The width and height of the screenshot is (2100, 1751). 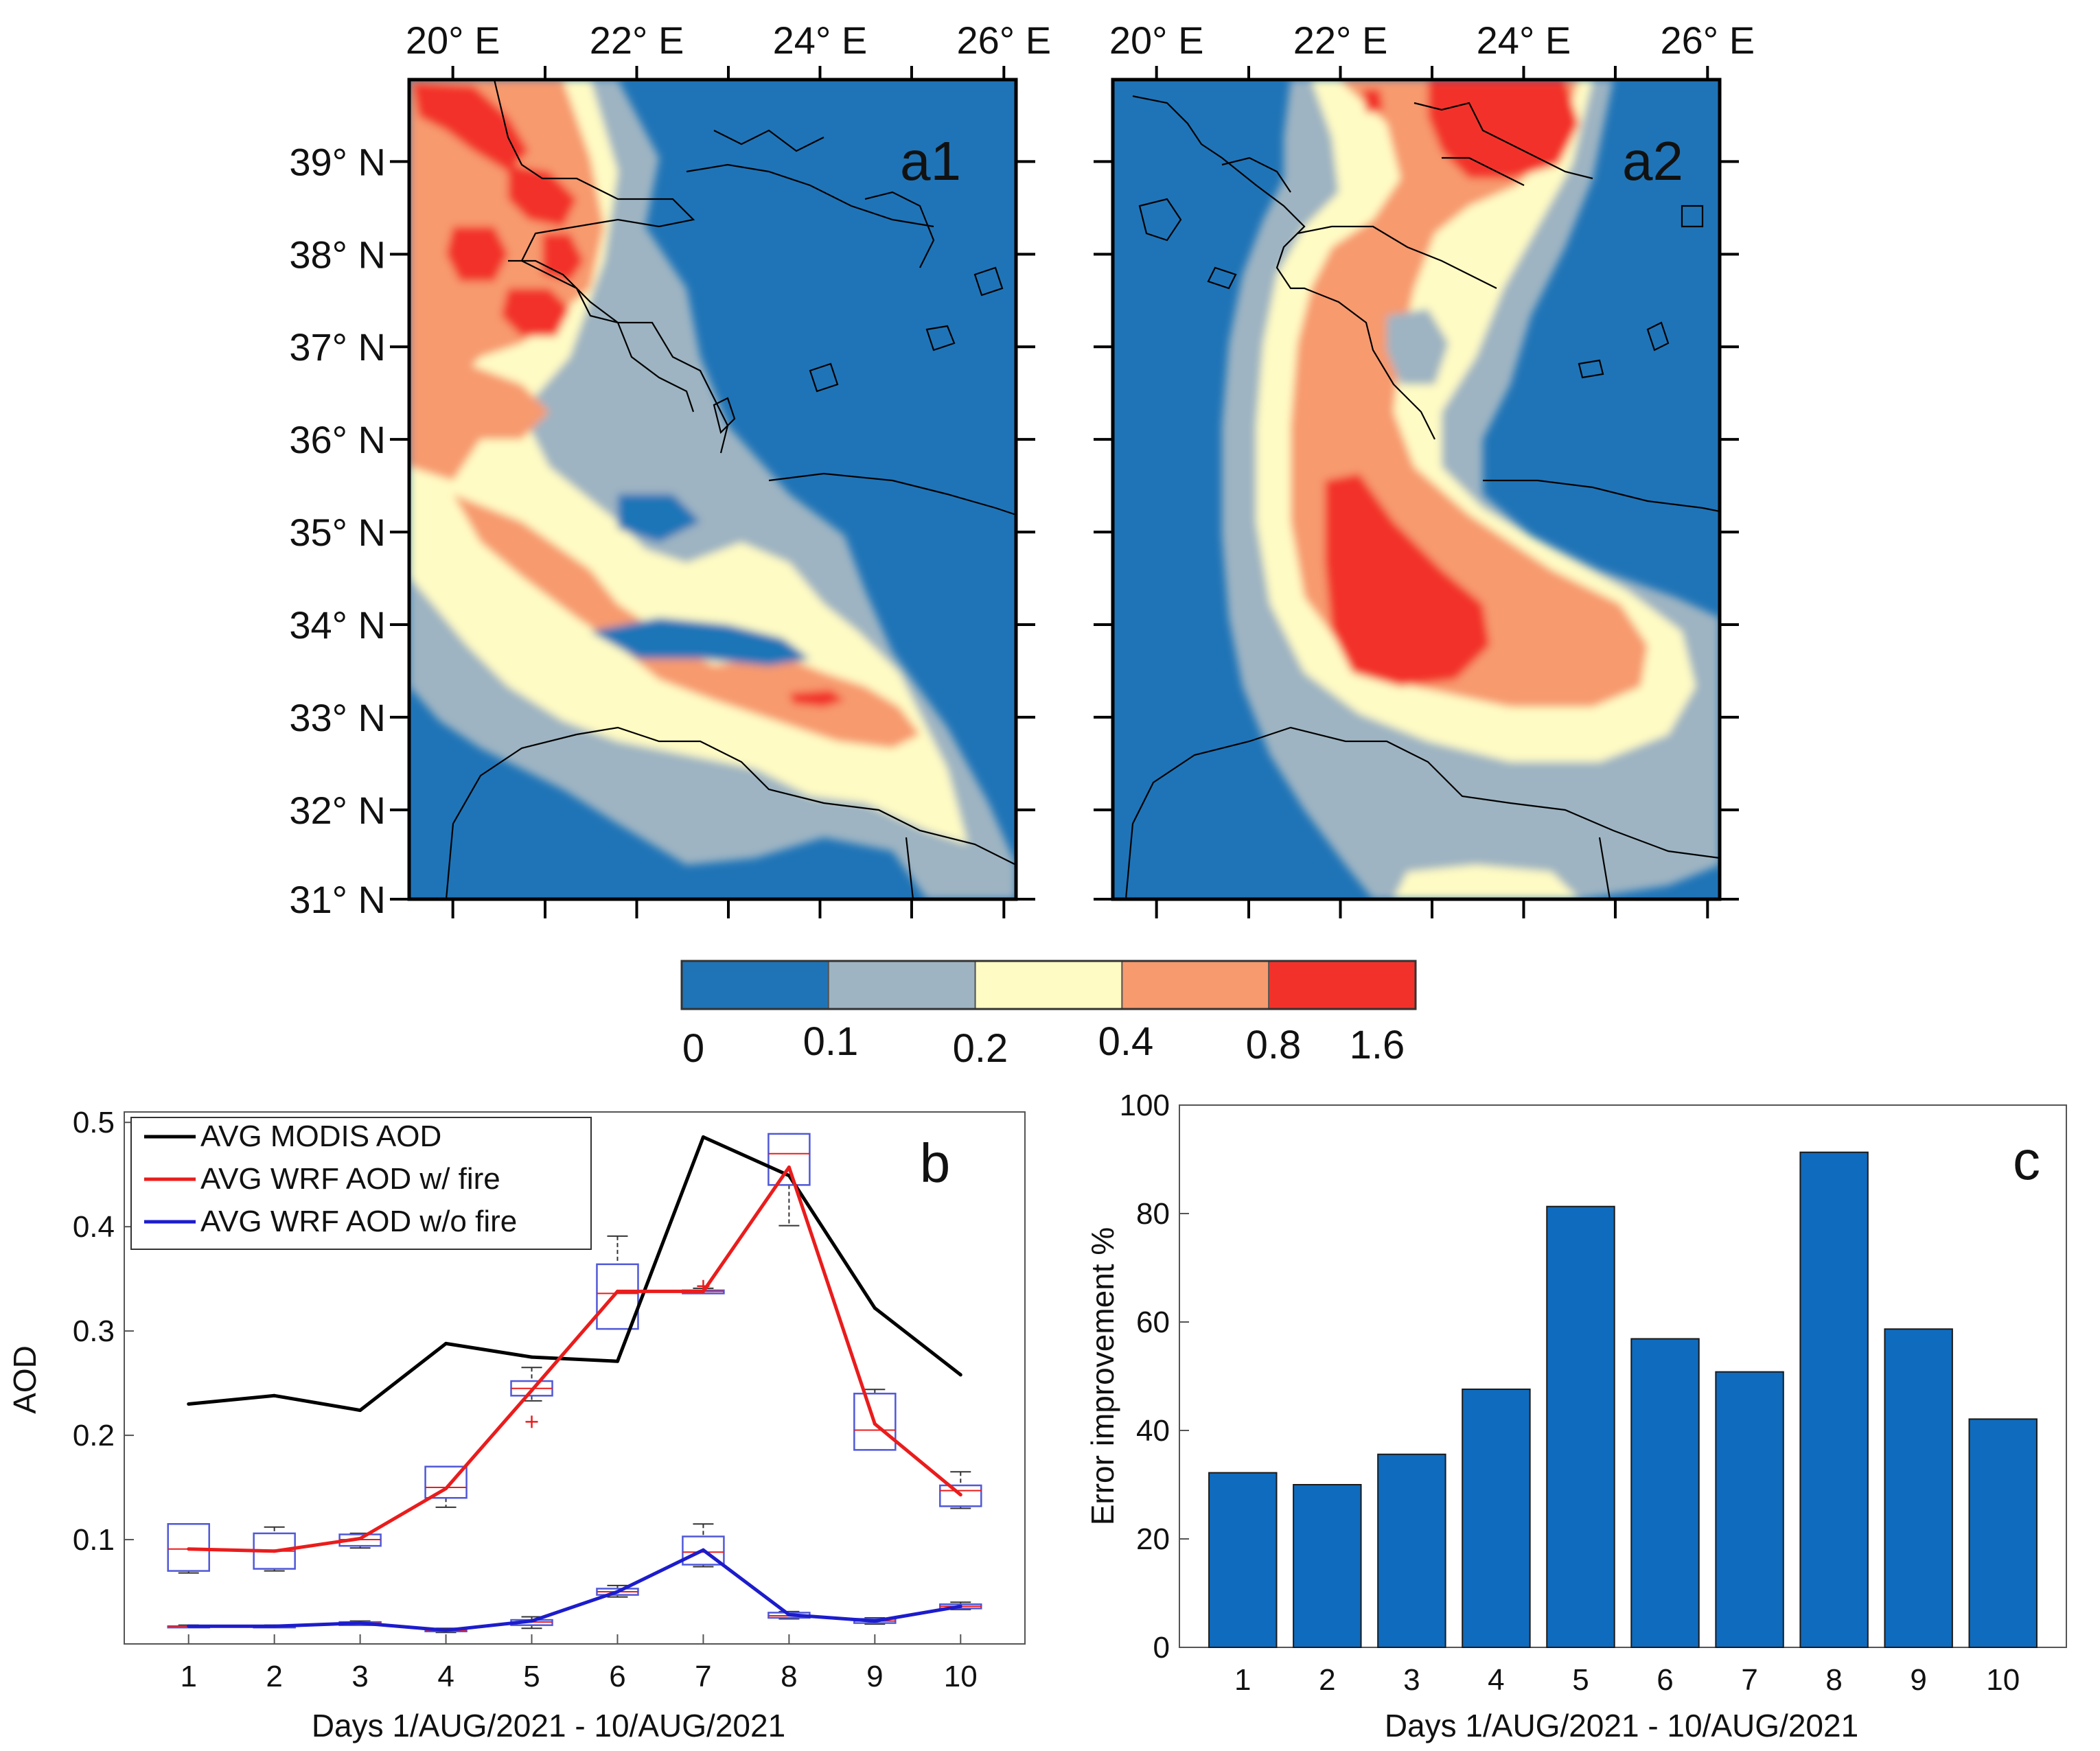 I want to click on aod-region-bin4-a1-d, so click(x=536, y=312).